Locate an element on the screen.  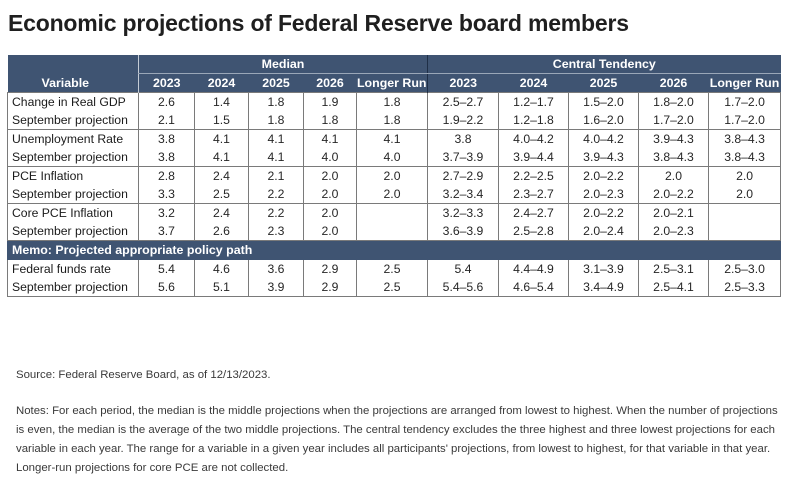
table-cell: 2.4–2.7 is located at coordinates (533, 212).